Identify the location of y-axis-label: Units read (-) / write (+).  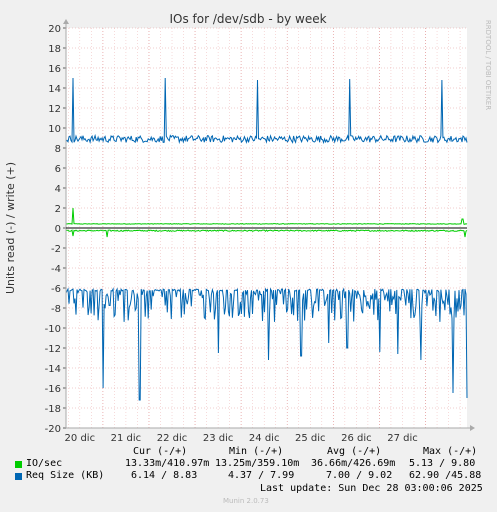
(10, 228).